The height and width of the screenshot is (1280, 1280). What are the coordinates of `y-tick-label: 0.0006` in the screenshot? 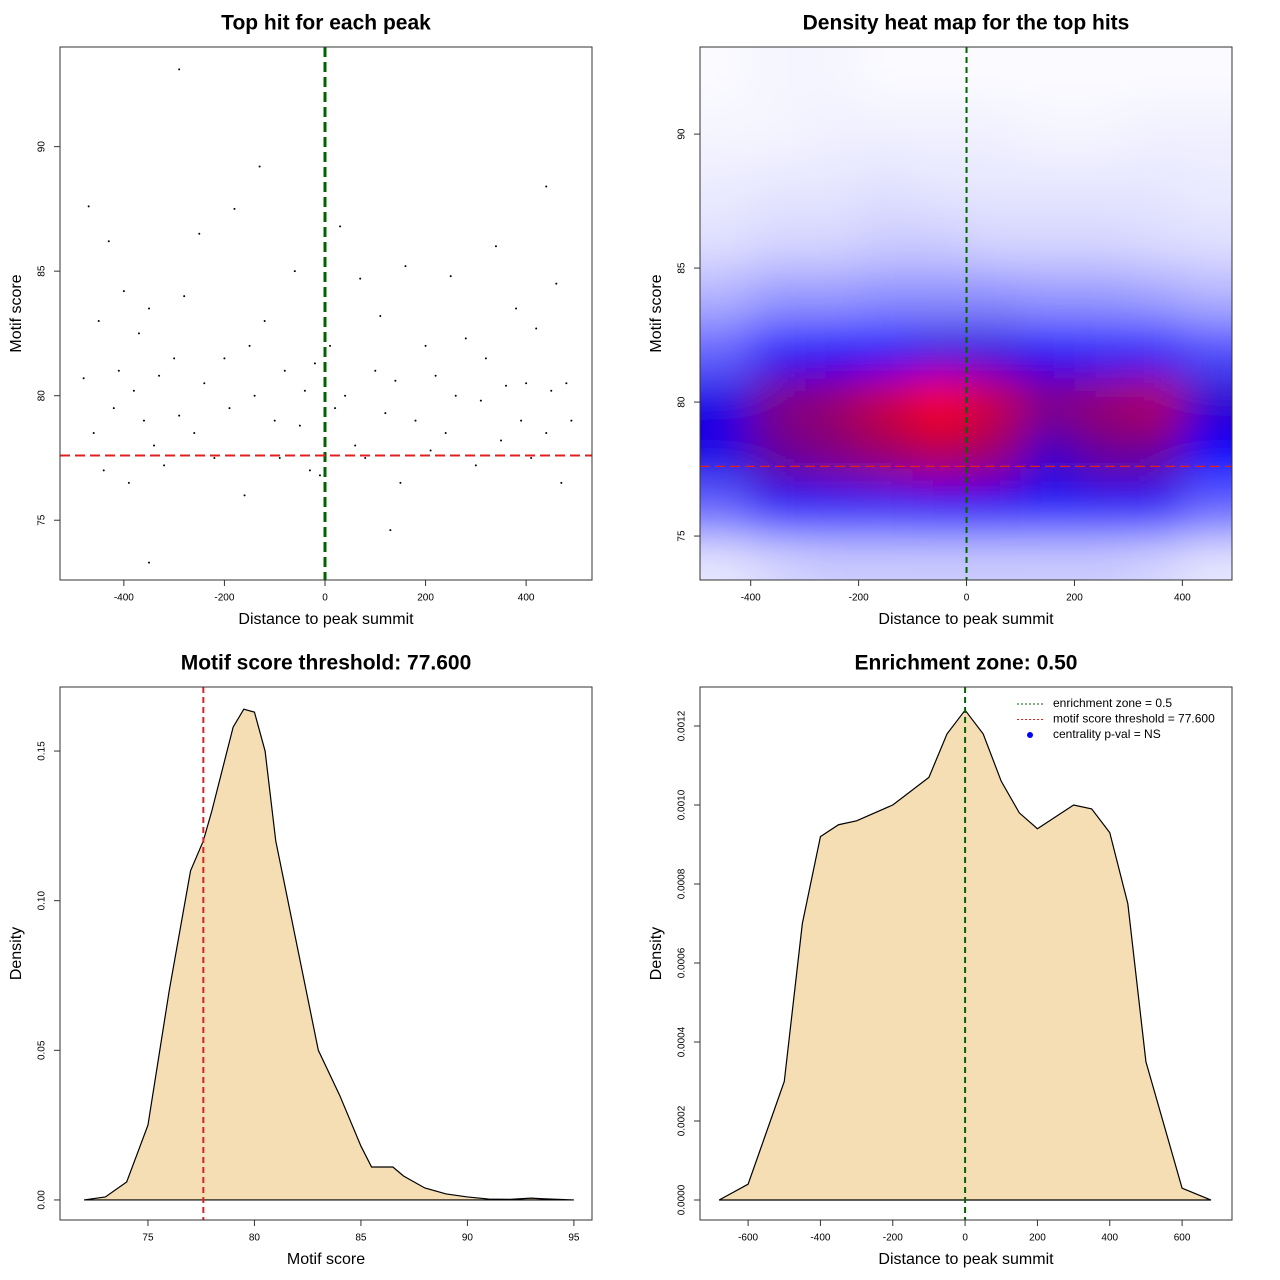 It's located at (682, 962).